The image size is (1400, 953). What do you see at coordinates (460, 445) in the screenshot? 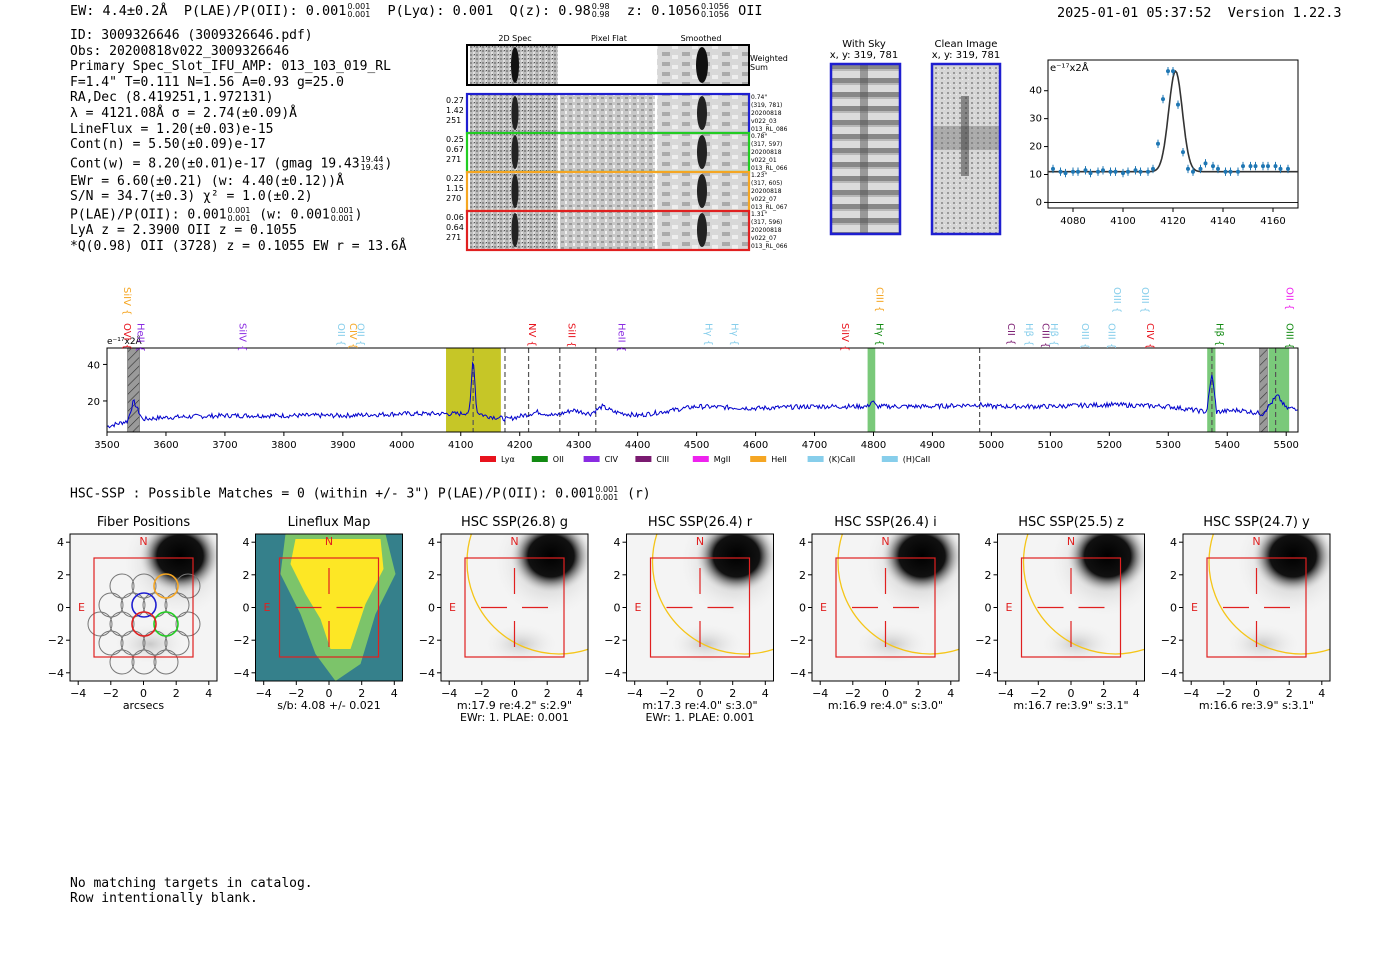
I see `x-tick-label: 4100` at bounding box center [460, 445].